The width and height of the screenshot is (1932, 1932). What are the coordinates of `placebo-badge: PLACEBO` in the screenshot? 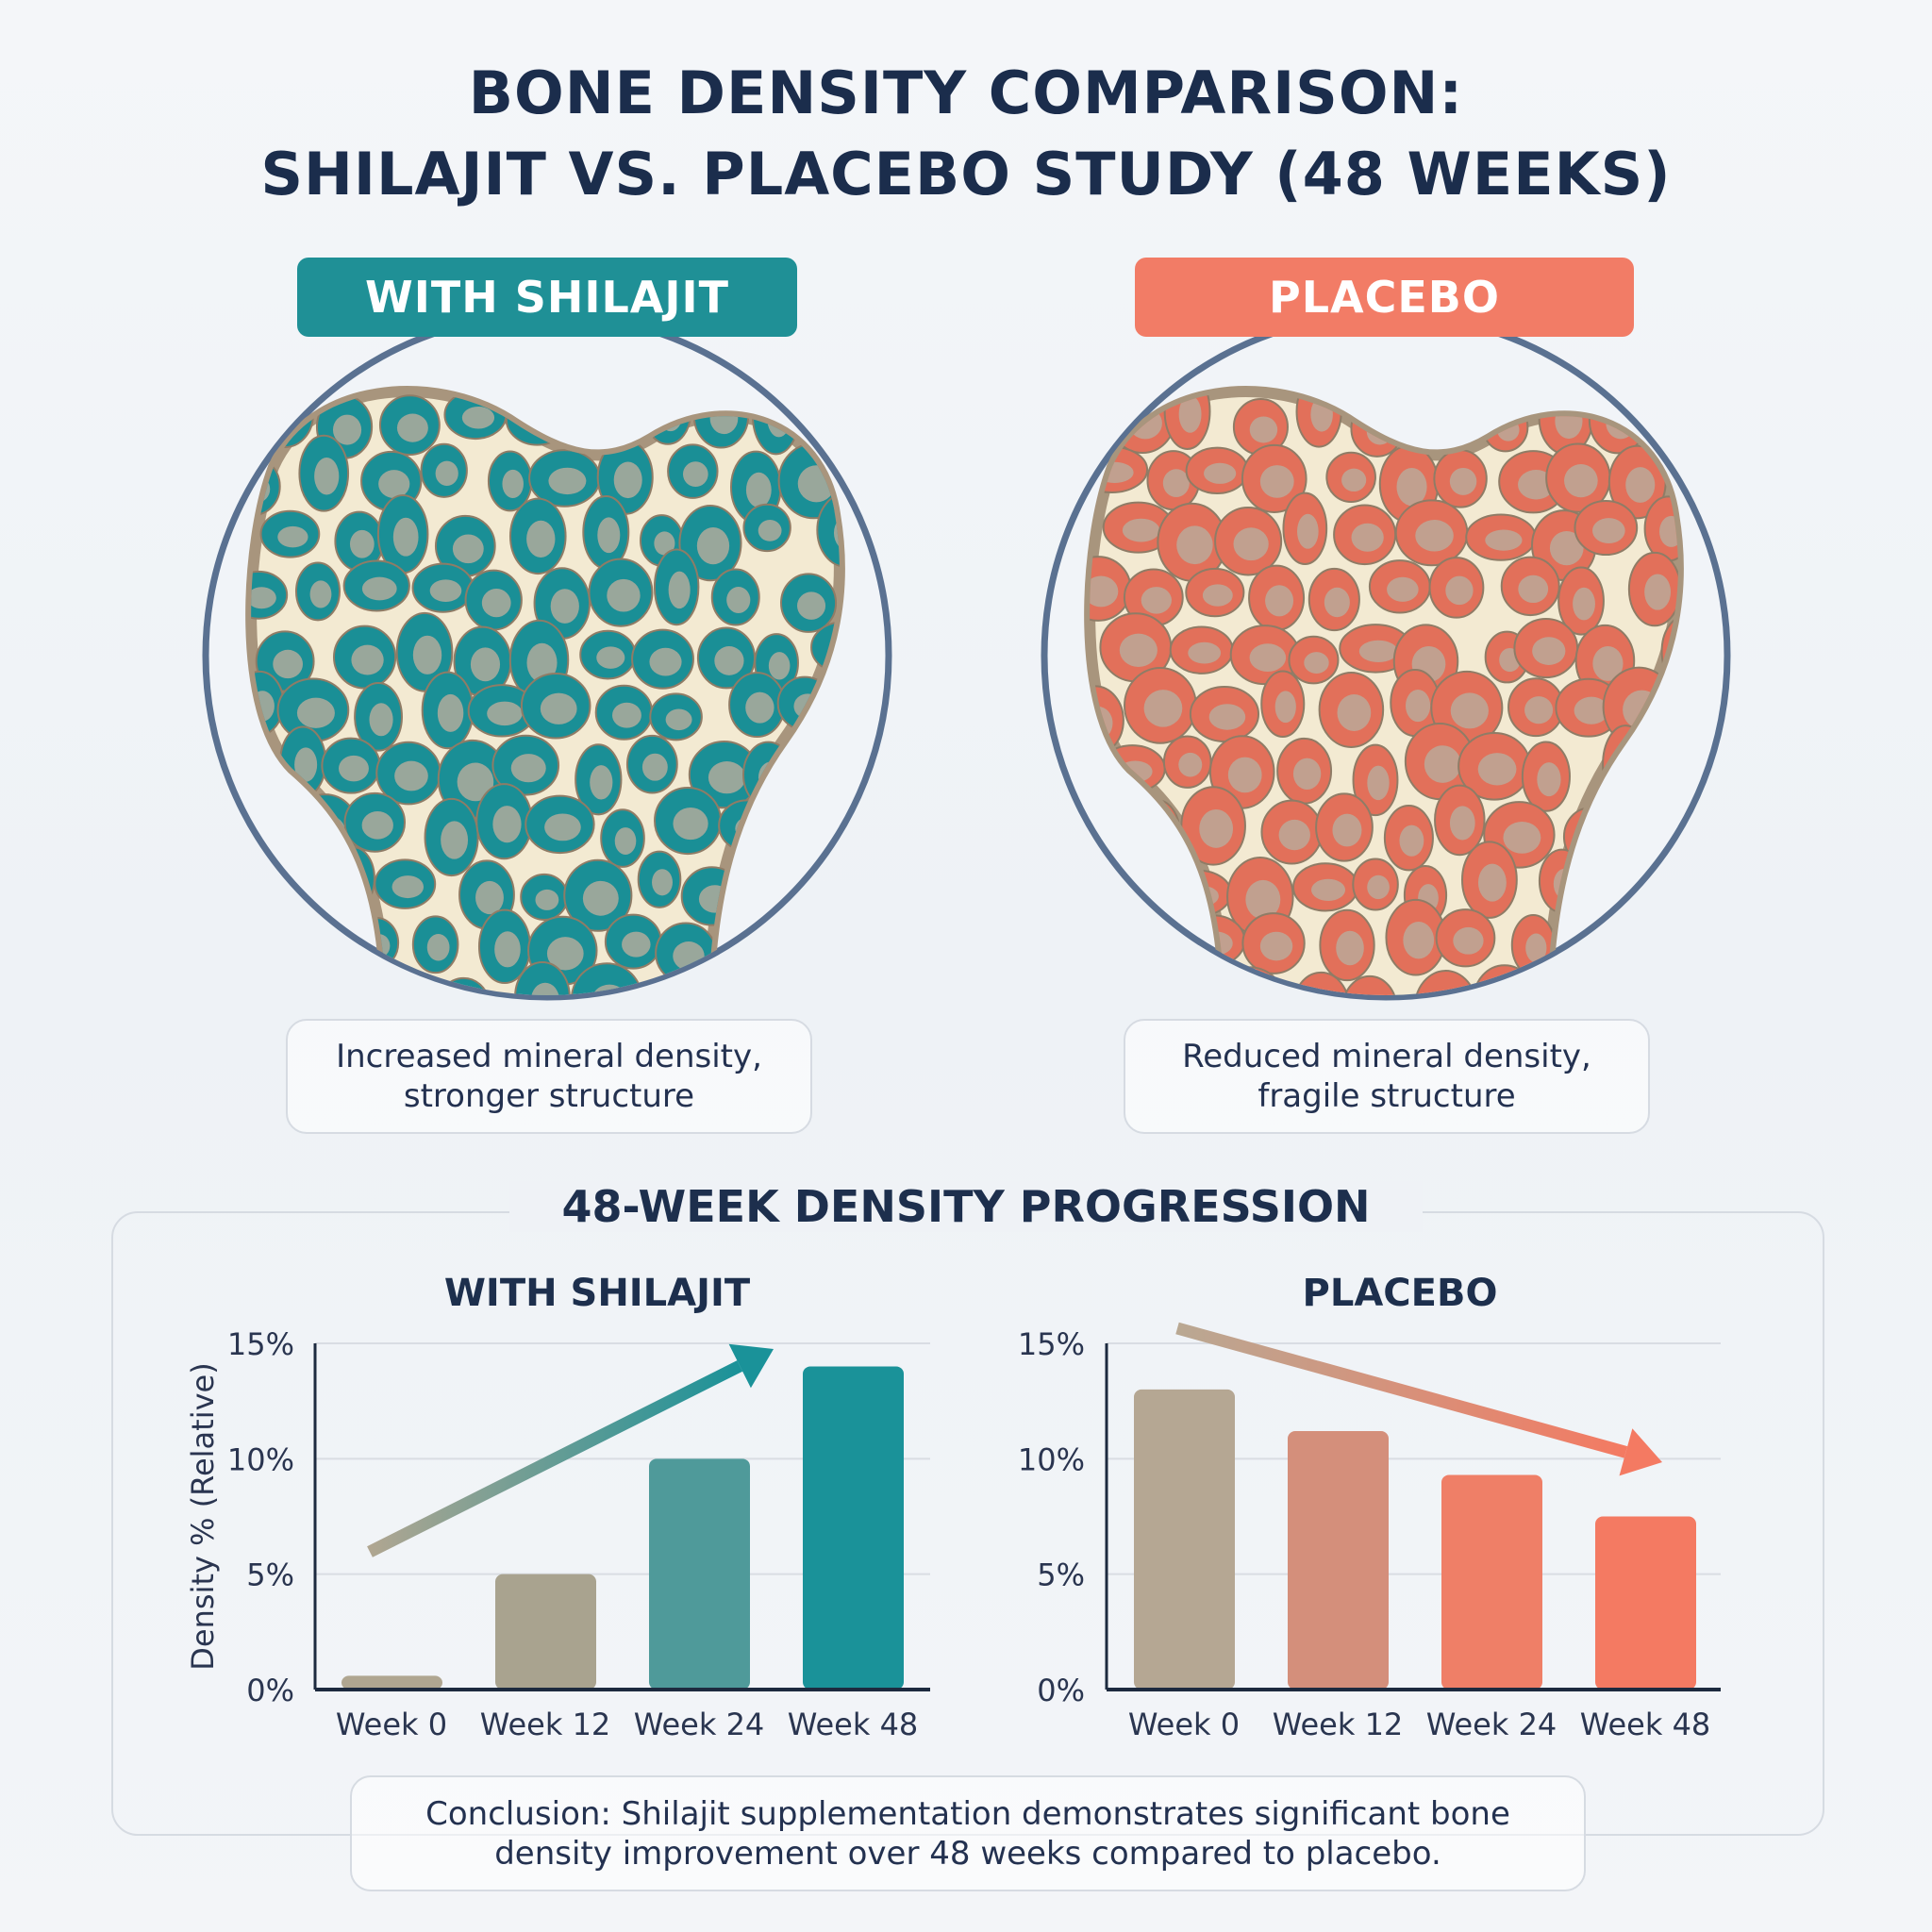 It's located at (1385, 298).